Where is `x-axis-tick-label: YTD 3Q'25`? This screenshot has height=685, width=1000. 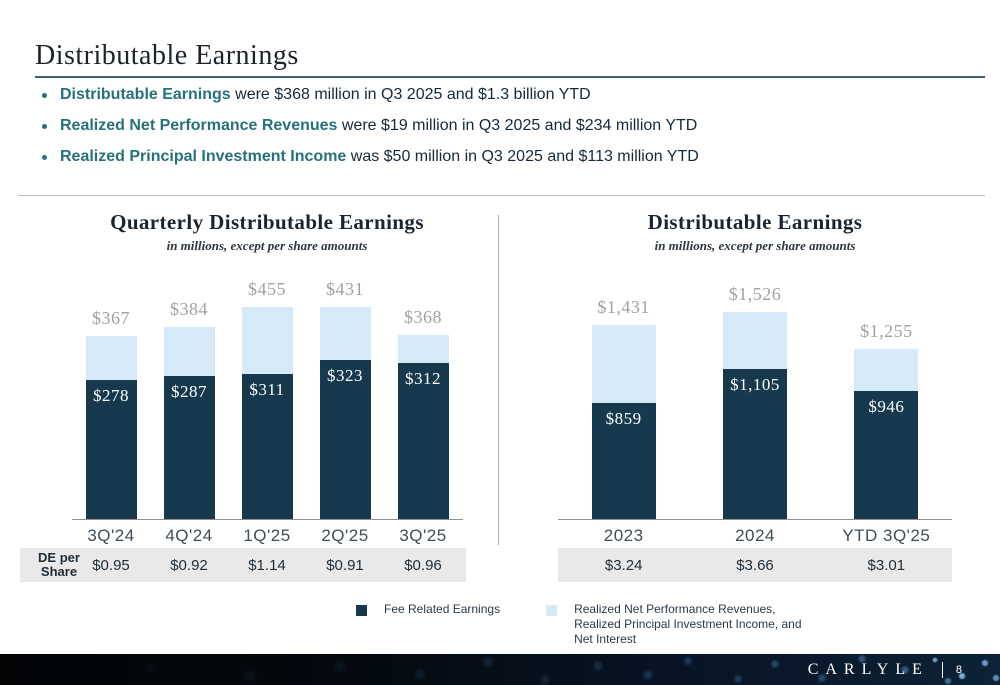 x-axis-tick-label: YTD 3Q'25 is located at coordinates (886, 535).